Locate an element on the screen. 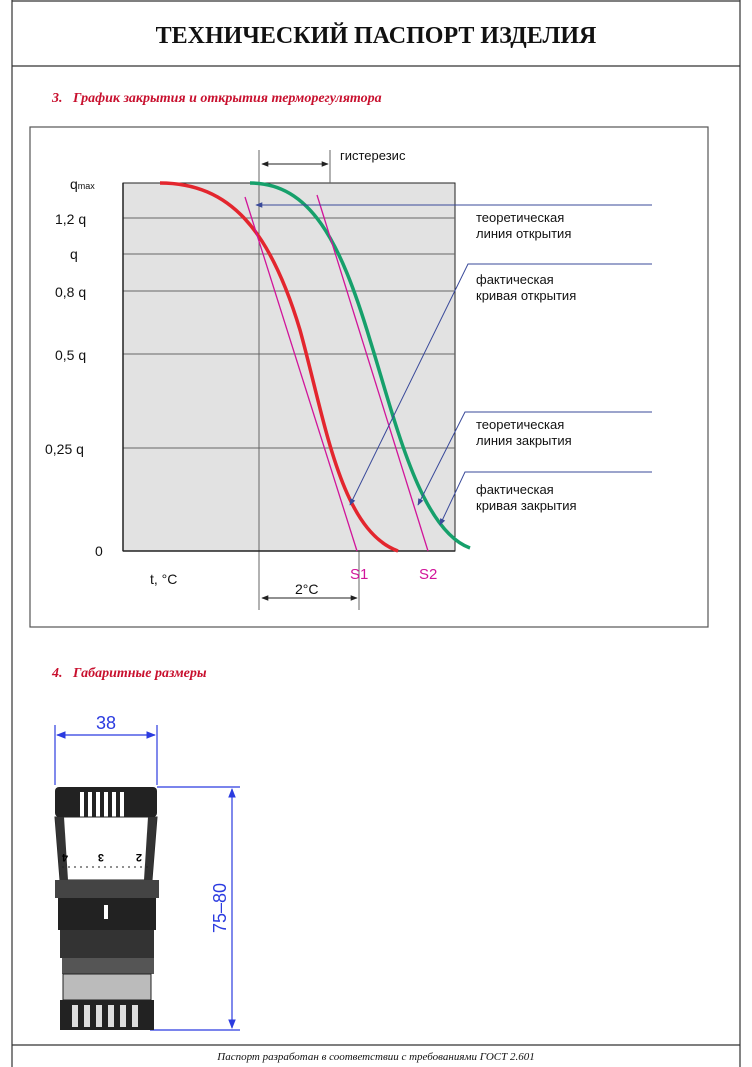 The width and height of the screenshot is (752, 1067). y-label: q is located at coordinates (74, 254).